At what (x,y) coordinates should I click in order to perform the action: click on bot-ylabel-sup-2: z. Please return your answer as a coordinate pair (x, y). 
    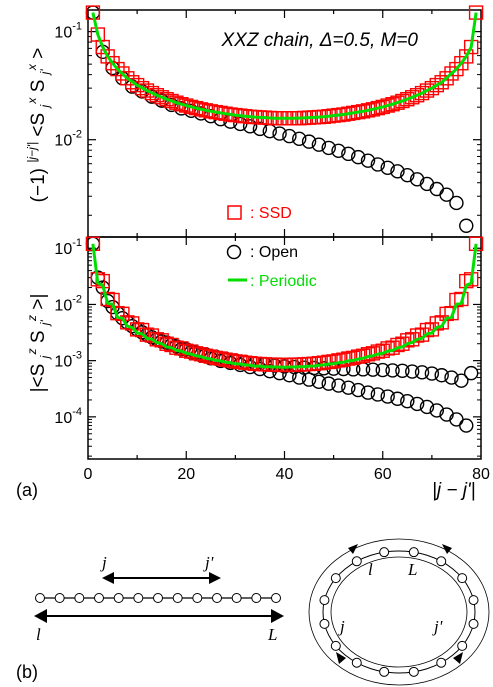
    Looking at the image, I should click on (32, 318).